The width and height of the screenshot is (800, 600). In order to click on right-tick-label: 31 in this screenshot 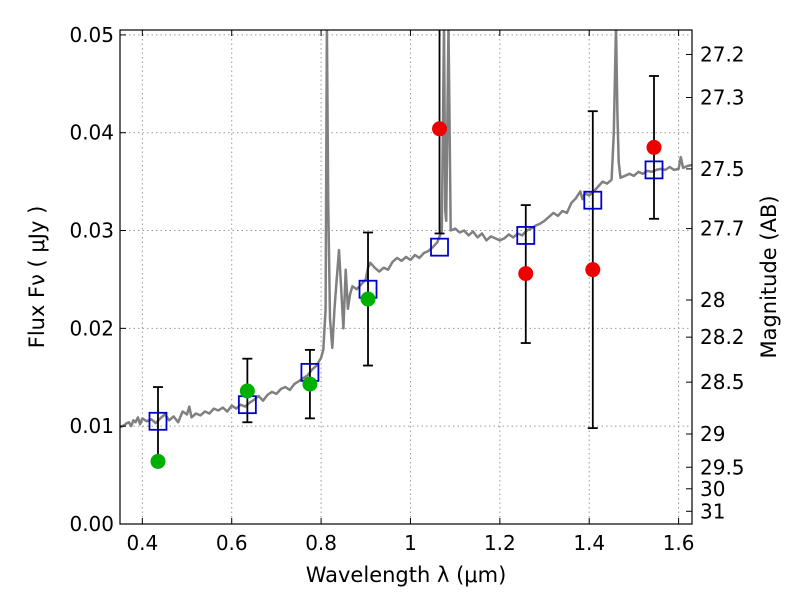, I will do `click(712, 511)`.